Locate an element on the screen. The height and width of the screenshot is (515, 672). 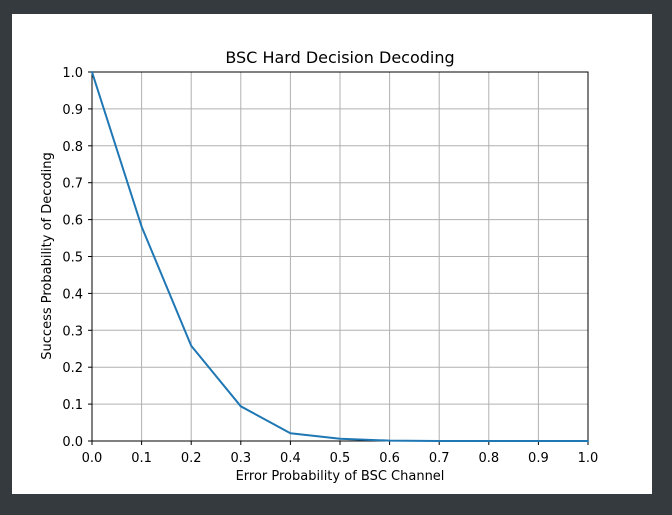
y-tick-label: 0.4 is located at coordinates (72, 294).